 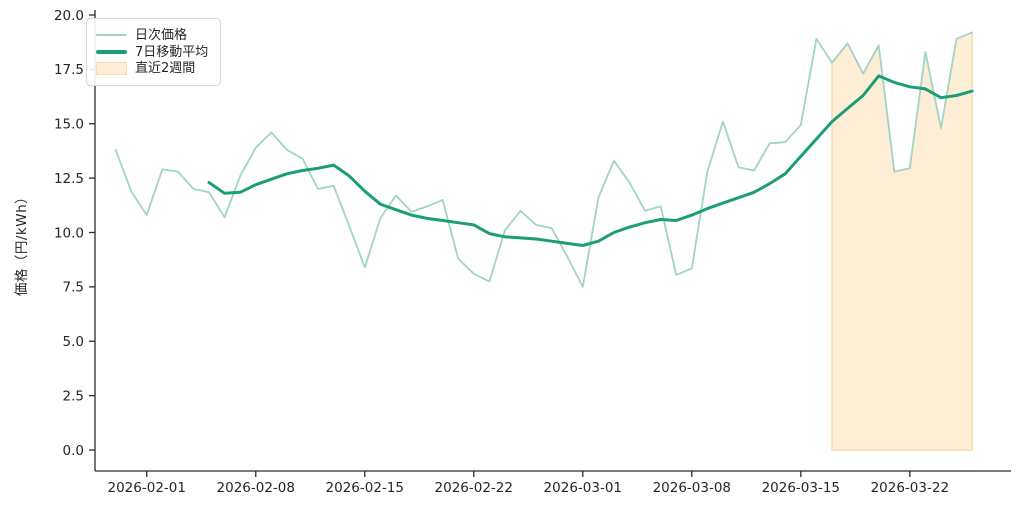 I want to click on x-tick-label: 2026-02-08, so click(x=256, y=488).